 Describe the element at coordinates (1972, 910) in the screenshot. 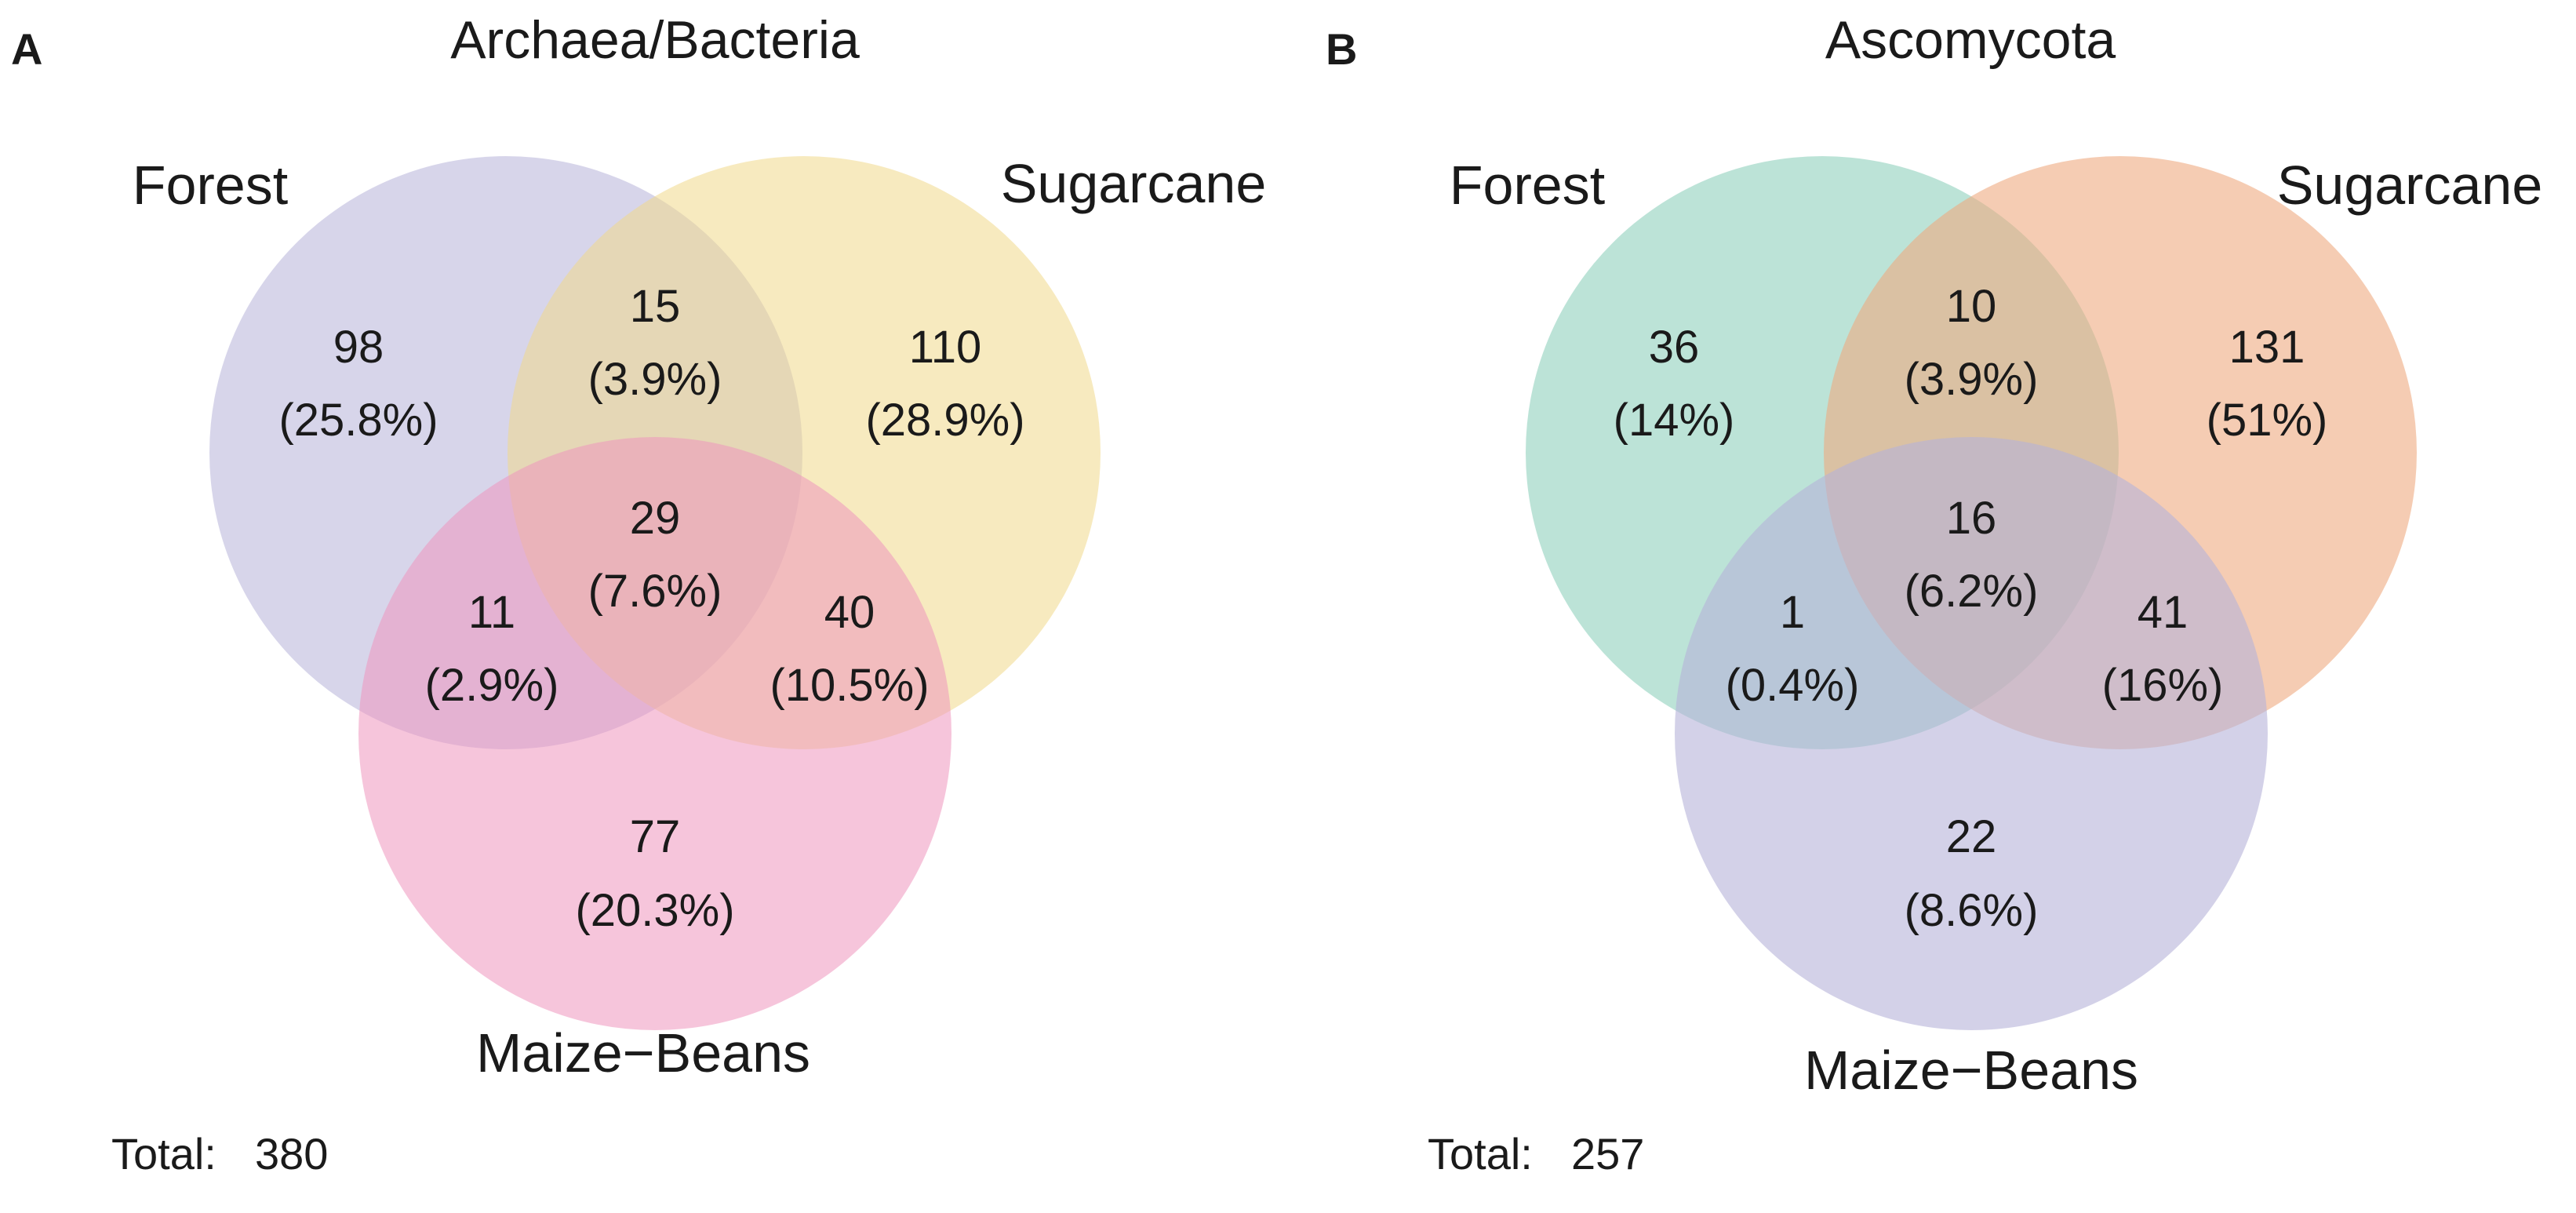

I see `region-percent: (8.6%)` at that location.